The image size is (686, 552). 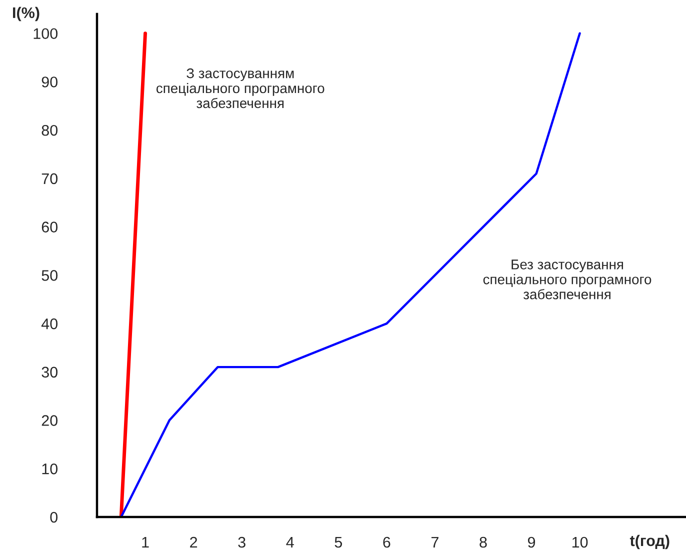 What do you see at coordinates (242, 542) in the screenshot?
I see `x-tick-label: 3` at bounding box center [242, 542].